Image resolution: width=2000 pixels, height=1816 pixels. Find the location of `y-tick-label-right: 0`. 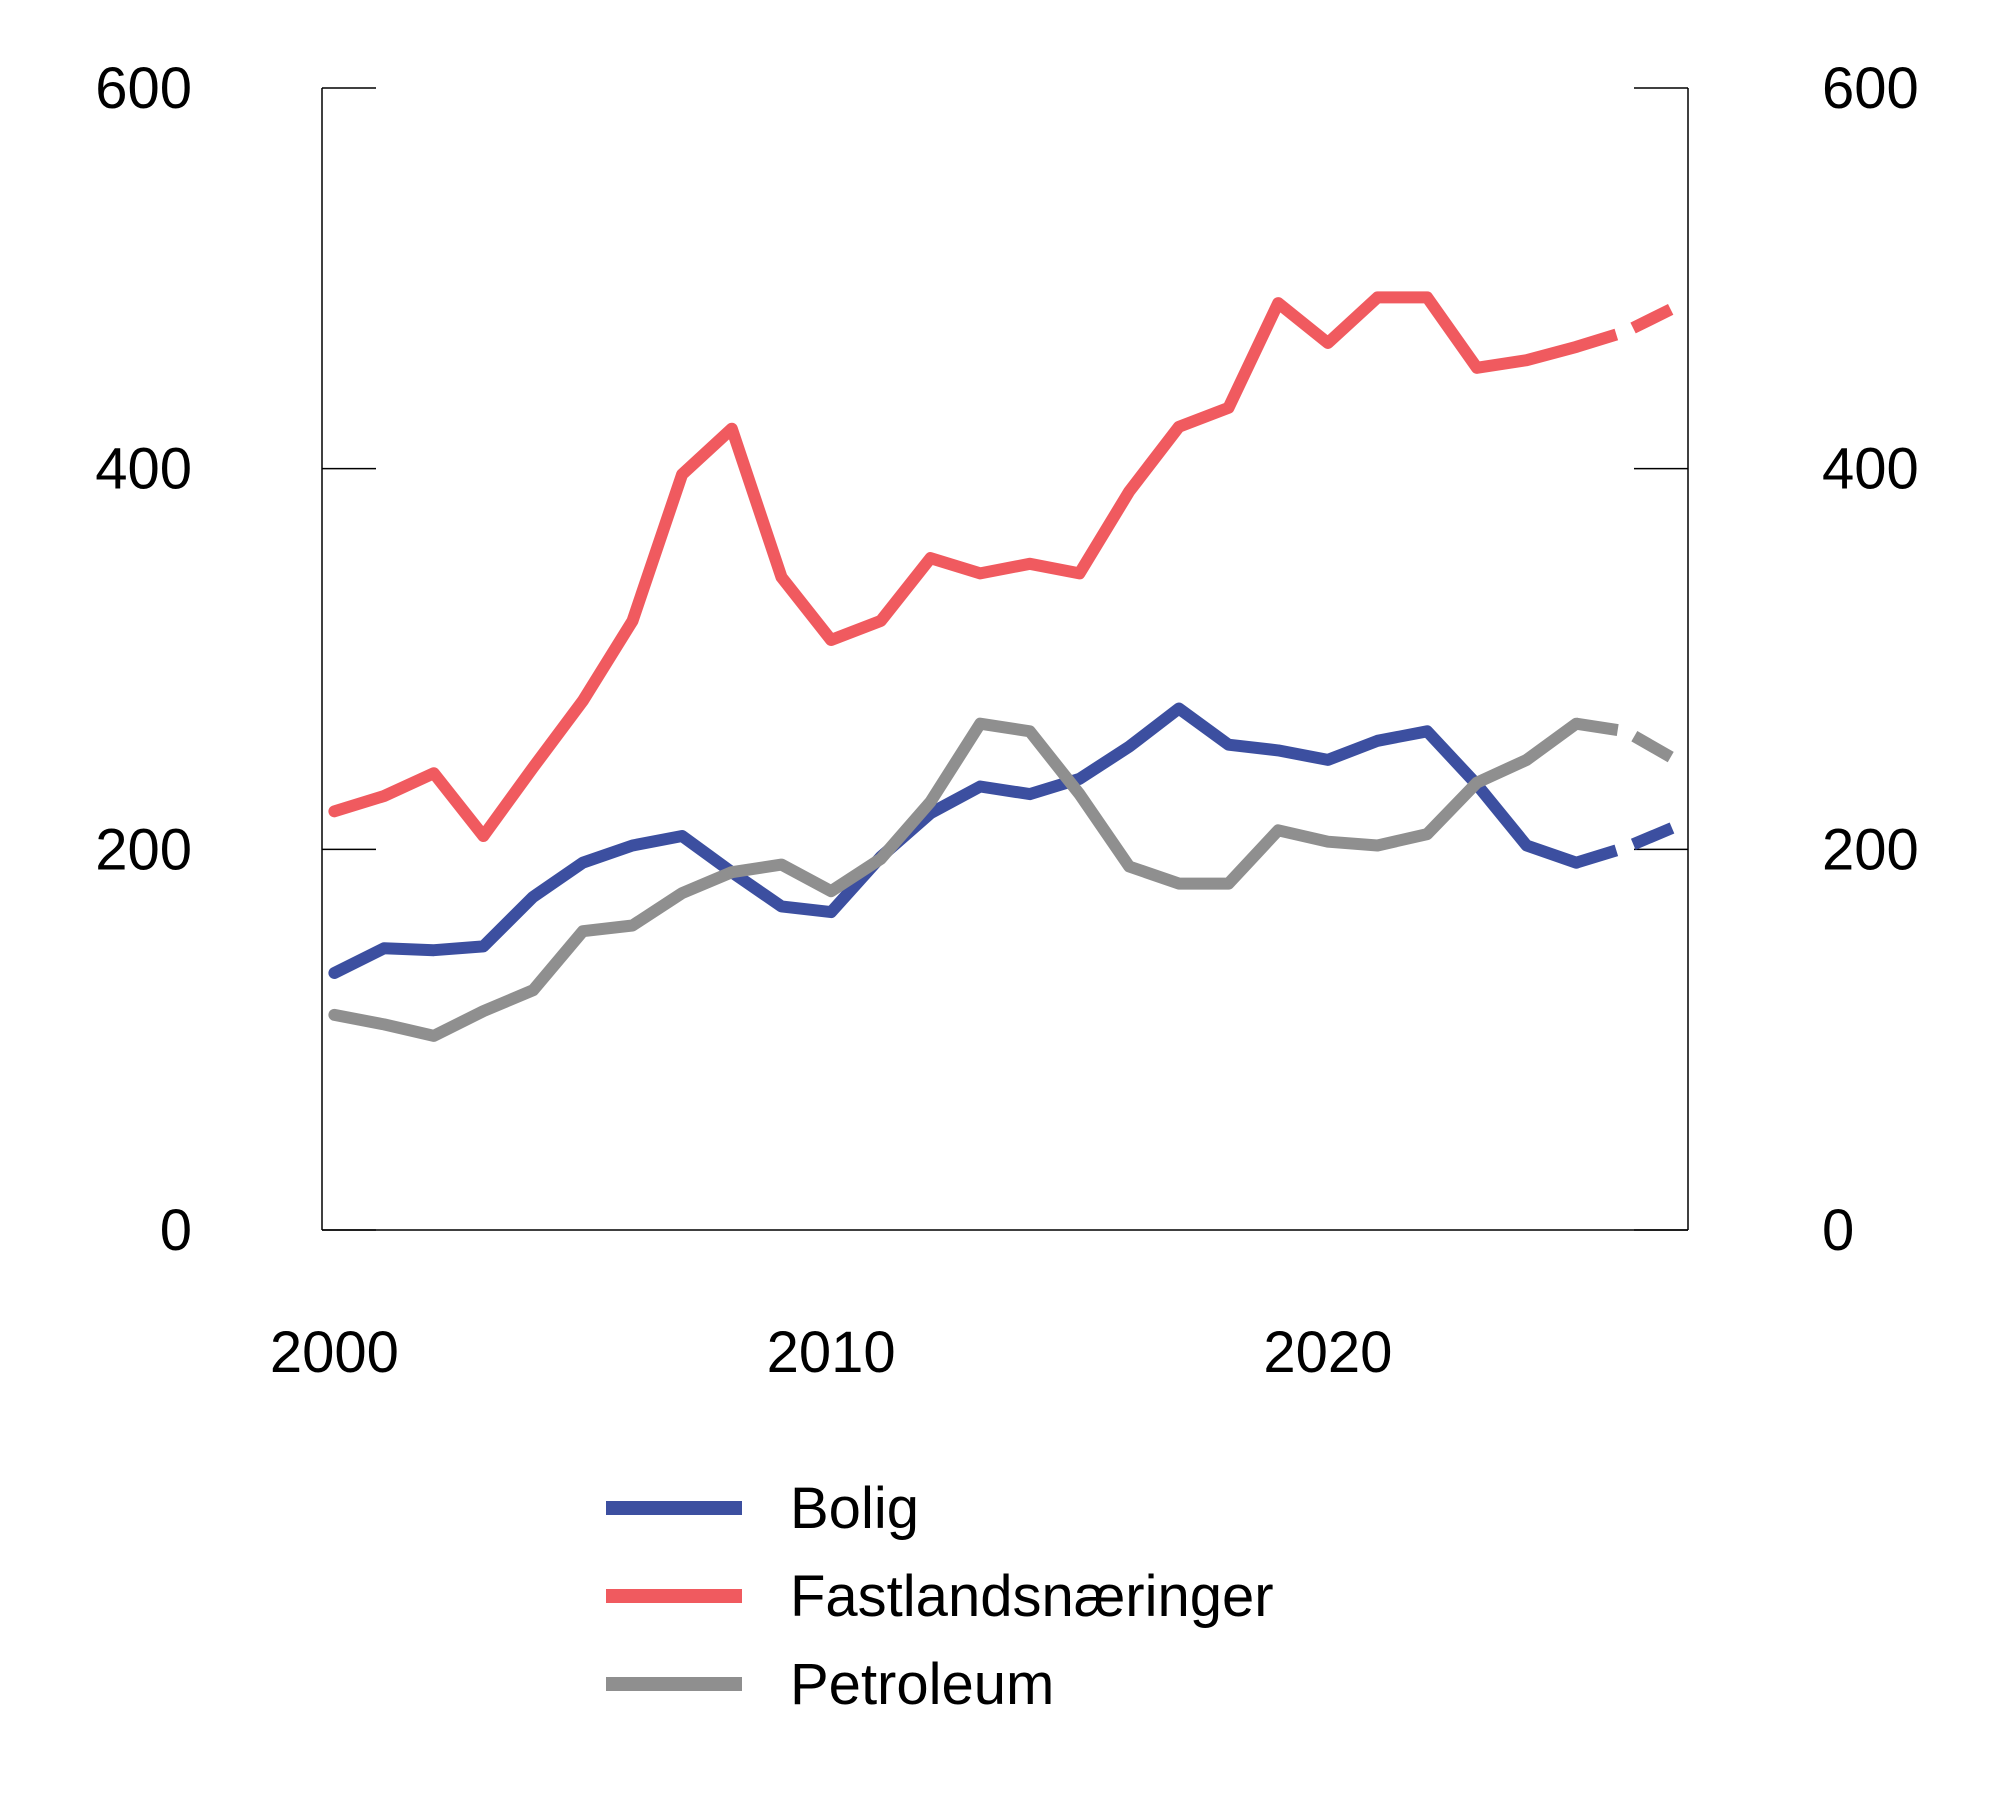

y-tick-label-right: 0 is located at coordinates (1838, 1230).